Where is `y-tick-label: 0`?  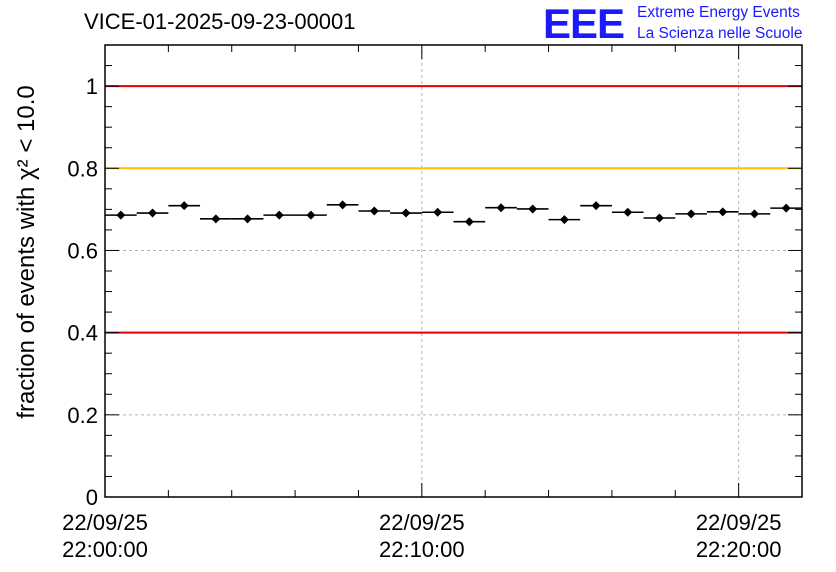
y-tick-label: 0 is located at coordinates (92, 497).